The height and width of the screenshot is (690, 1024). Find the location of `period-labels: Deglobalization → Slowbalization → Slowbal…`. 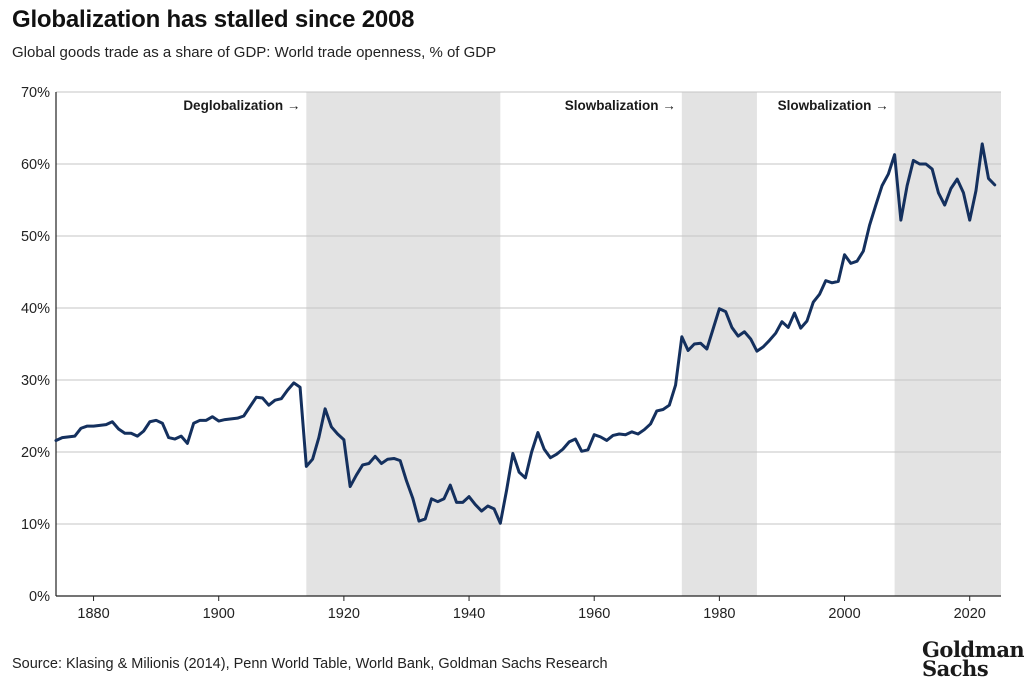

period-labels: Deglobalization → Slowbalization → Slowbal… is located at coordinates (535, 105).